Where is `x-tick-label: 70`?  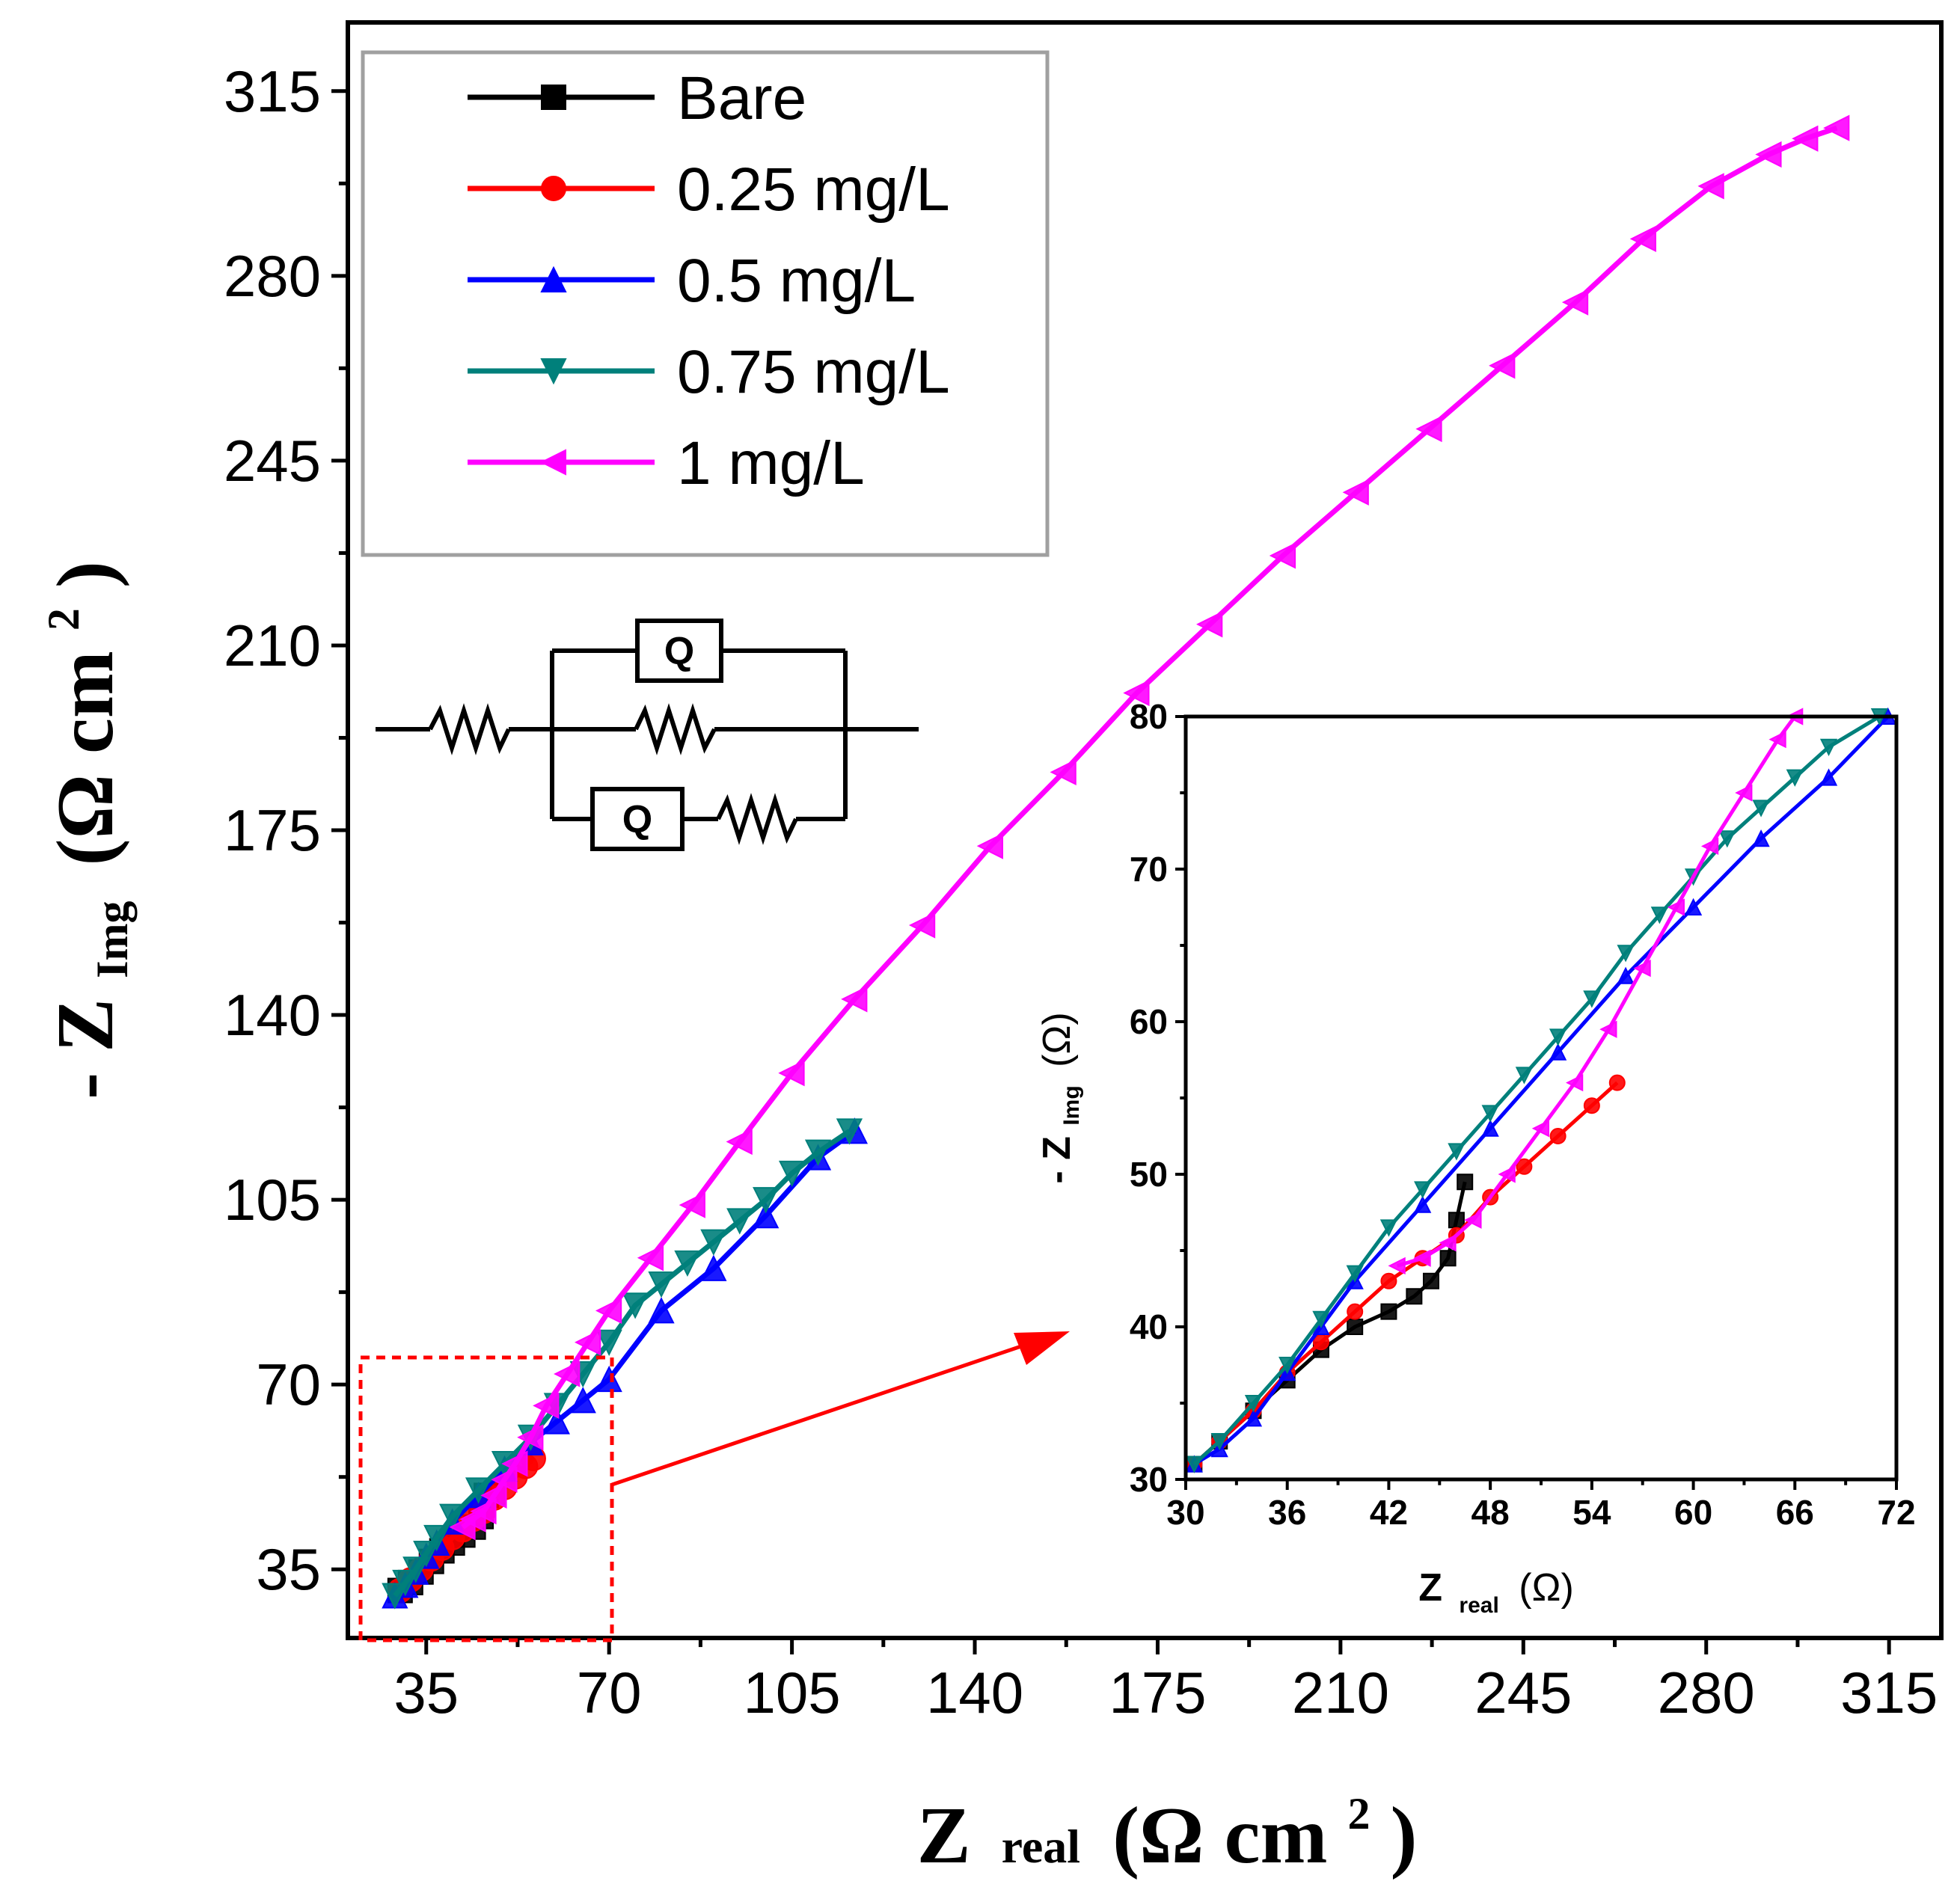 x-tick-label: 70 is located at coordinates (609, 1692).